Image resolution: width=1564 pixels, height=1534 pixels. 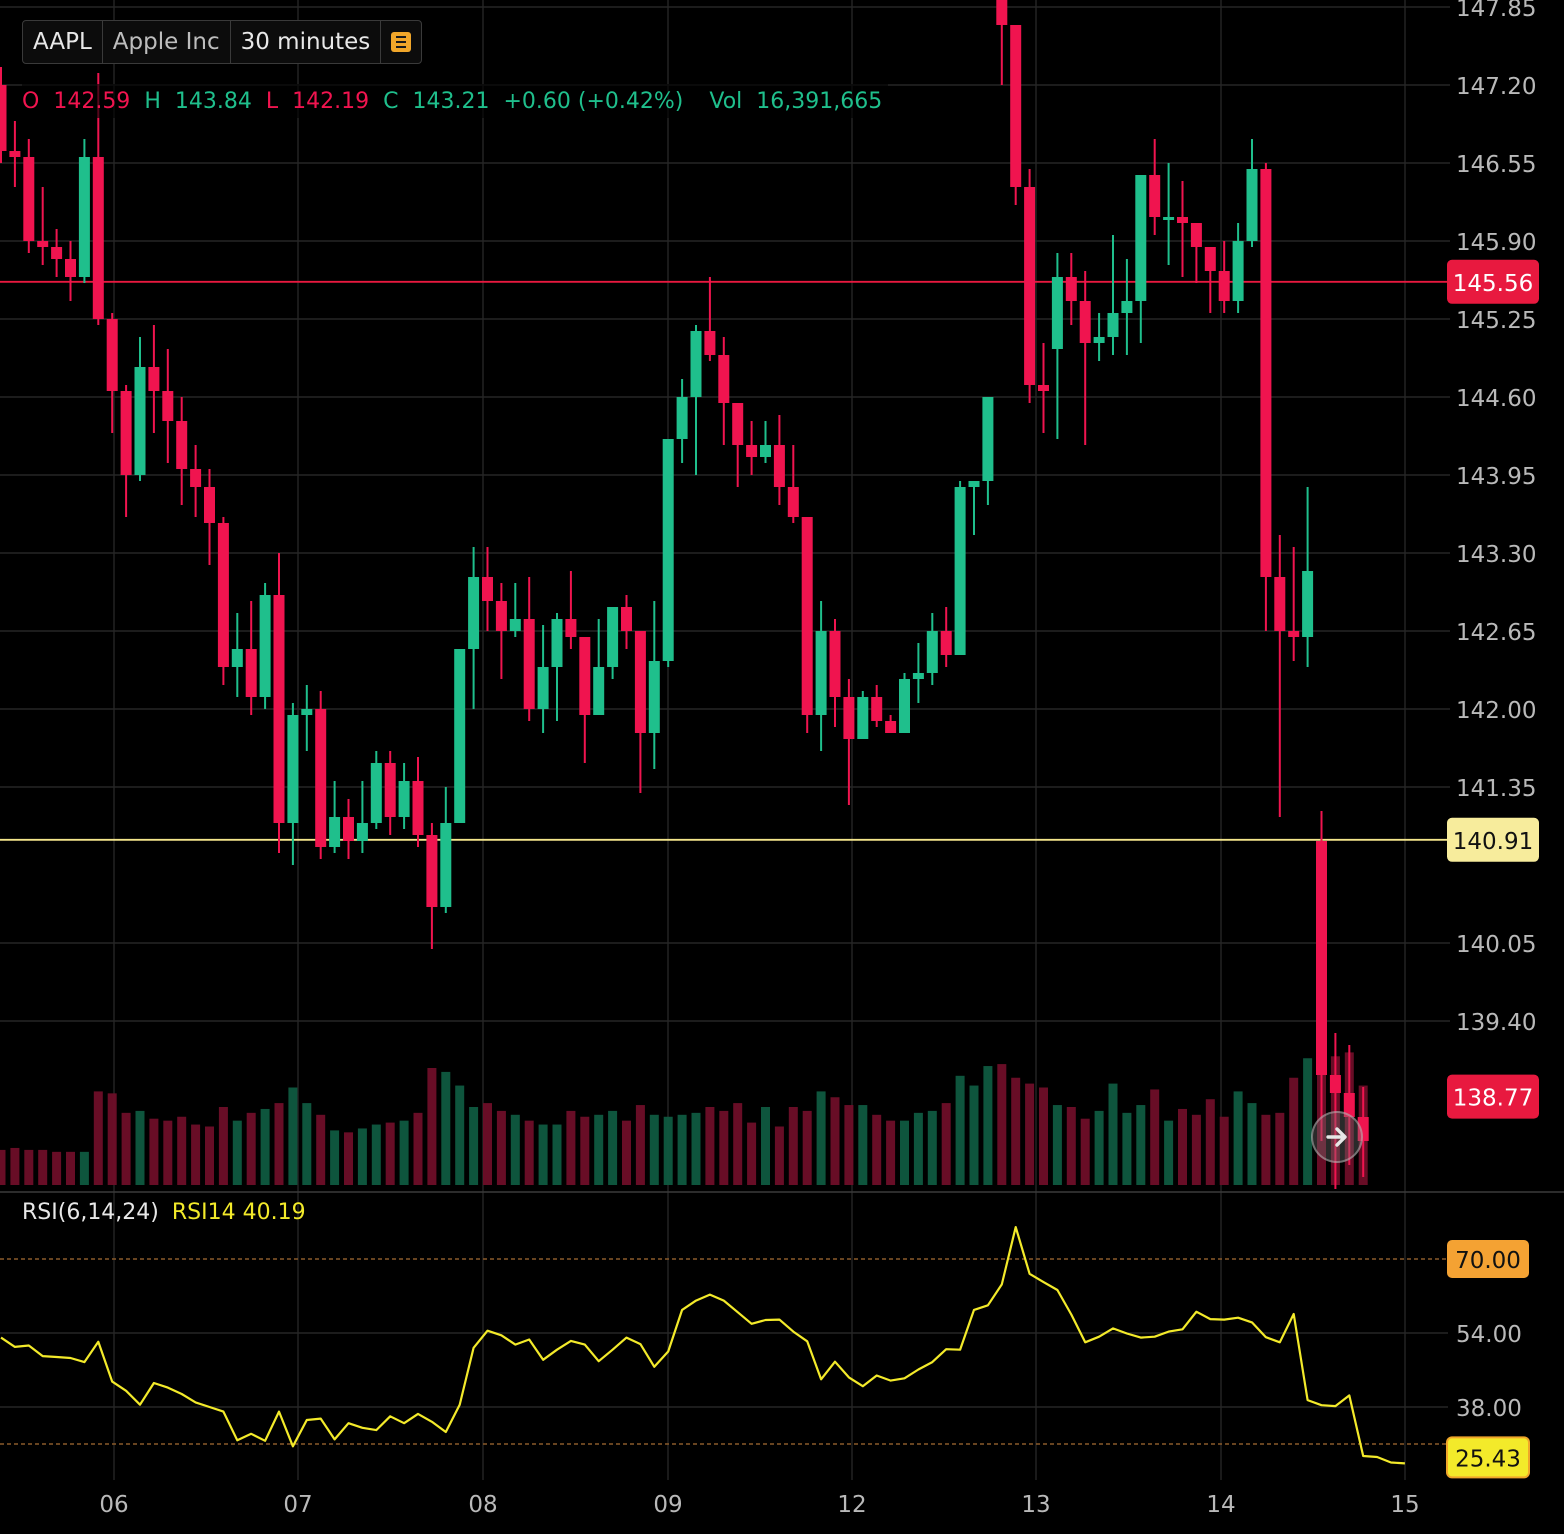 What do you see at coordinates (401, 42) in the screenshot?
I see `menu-button` at bounding box center [401, 42].